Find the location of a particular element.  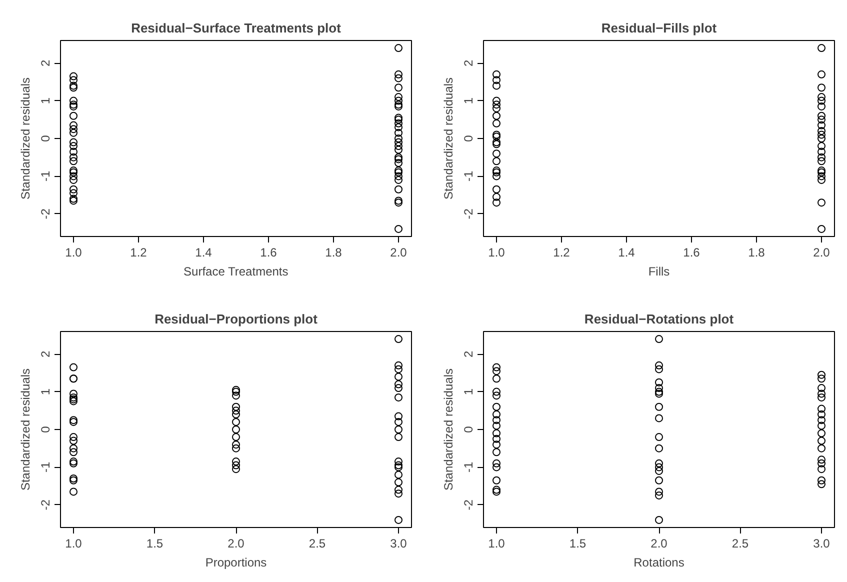

x-axis-title: Surface Treatments is located at coordinates (236, 271).